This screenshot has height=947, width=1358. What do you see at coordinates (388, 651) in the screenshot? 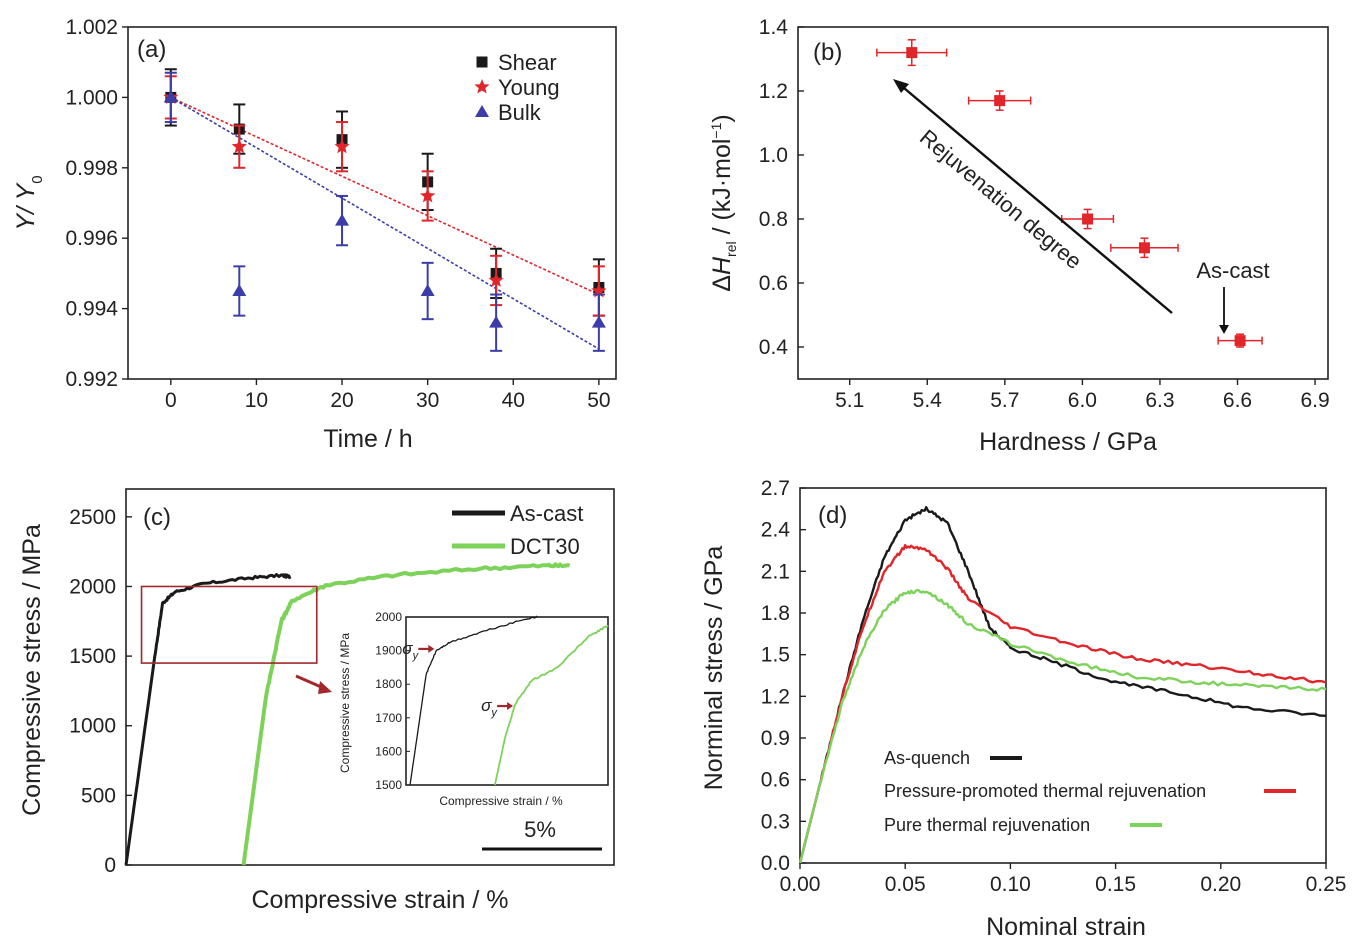
I see `inset-y-tick-label: 1900` at bounding box center [388, 651].